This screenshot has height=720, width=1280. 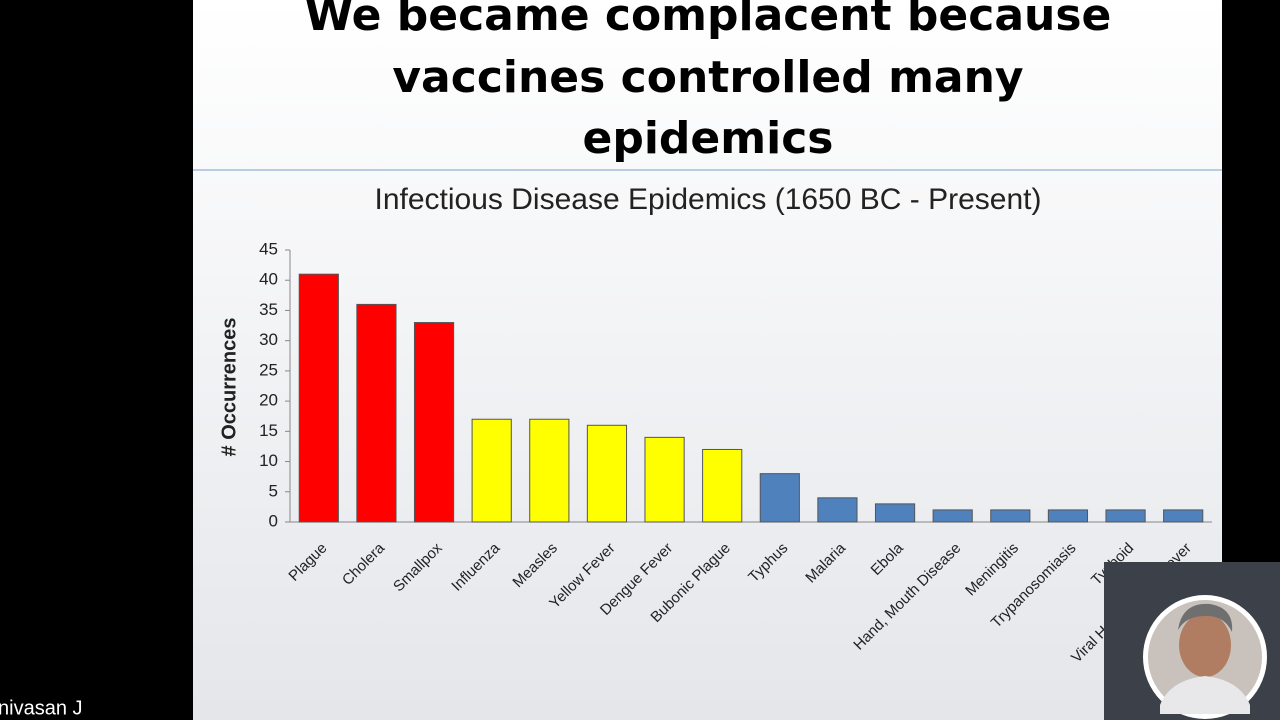 What do you see at coordinates (268, 460) in the screenshot?
I see `y-tick-label: 10` at bounding box center [268, 460].